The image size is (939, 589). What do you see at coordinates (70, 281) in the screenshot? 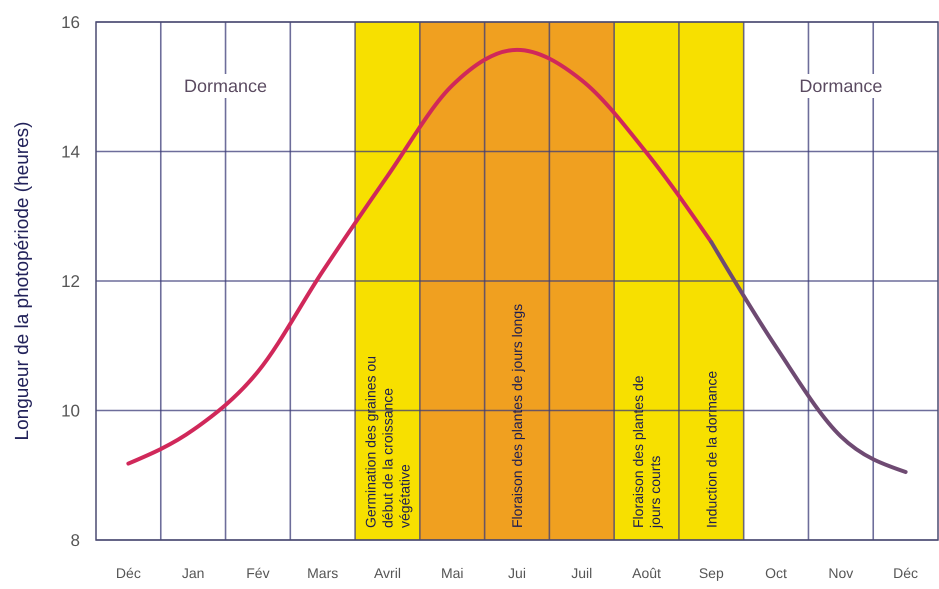
I see `y-tick-label: 12` at bounding box center [70, 281].